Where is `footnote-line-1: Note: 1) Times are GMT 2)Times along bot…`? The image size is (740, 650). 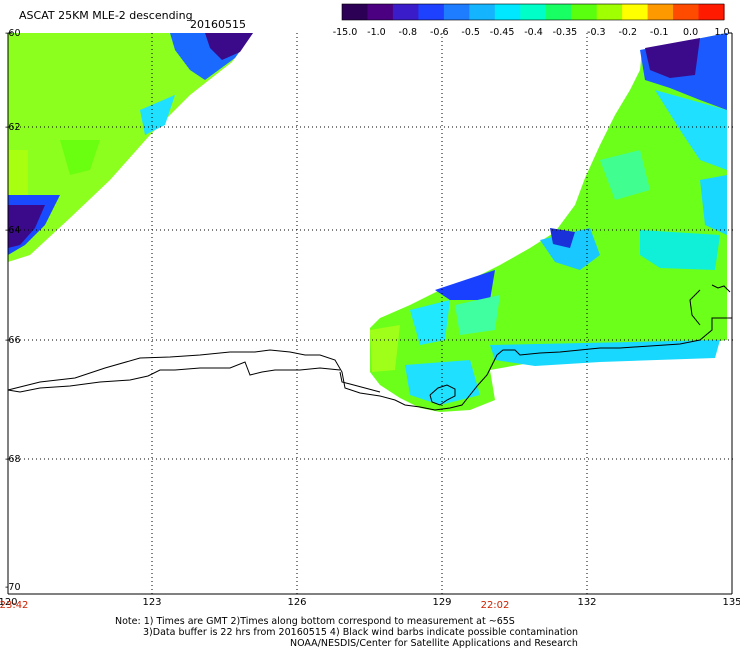
footnote-line-1: Note: 1) Times are GMT 2)Times along bot… is located at coordinates (315, 621).